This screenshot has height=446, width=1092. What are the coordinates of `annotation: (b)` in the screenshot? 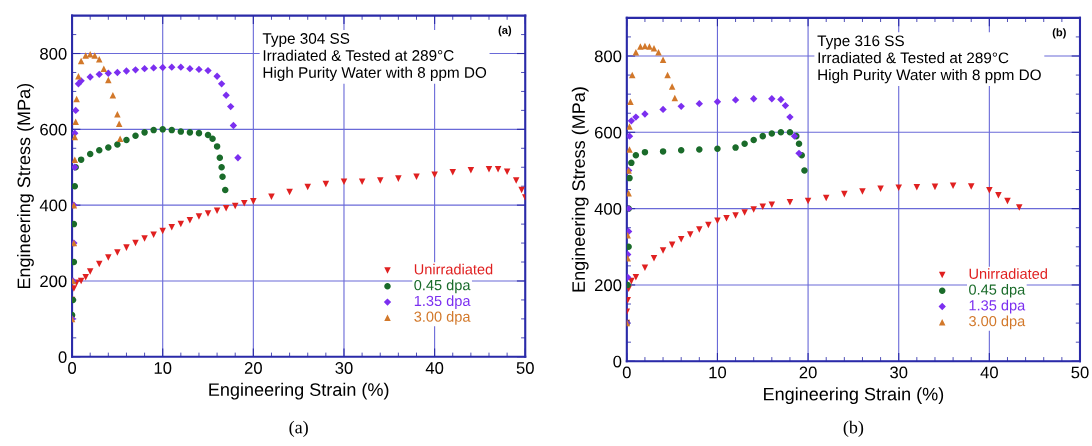 It's located at (1059, 33).